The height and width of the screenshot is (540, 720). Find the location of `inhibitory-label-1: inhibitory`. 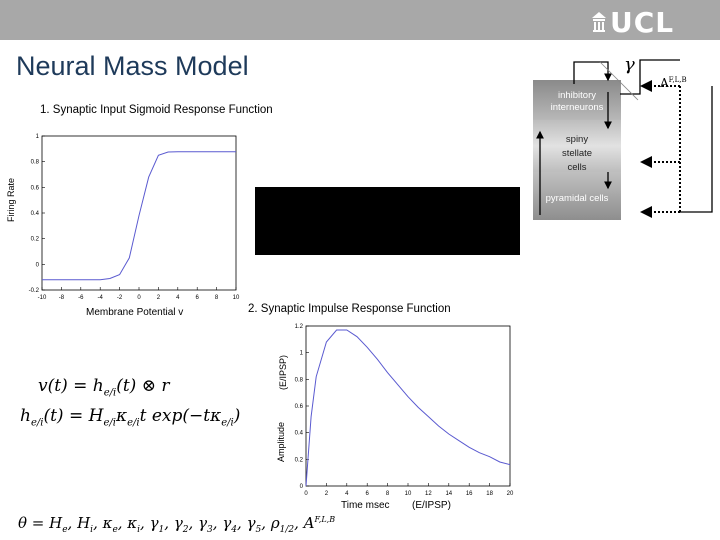

inhibitory-label-1: inhibitory is located at coordinates (577, 95).